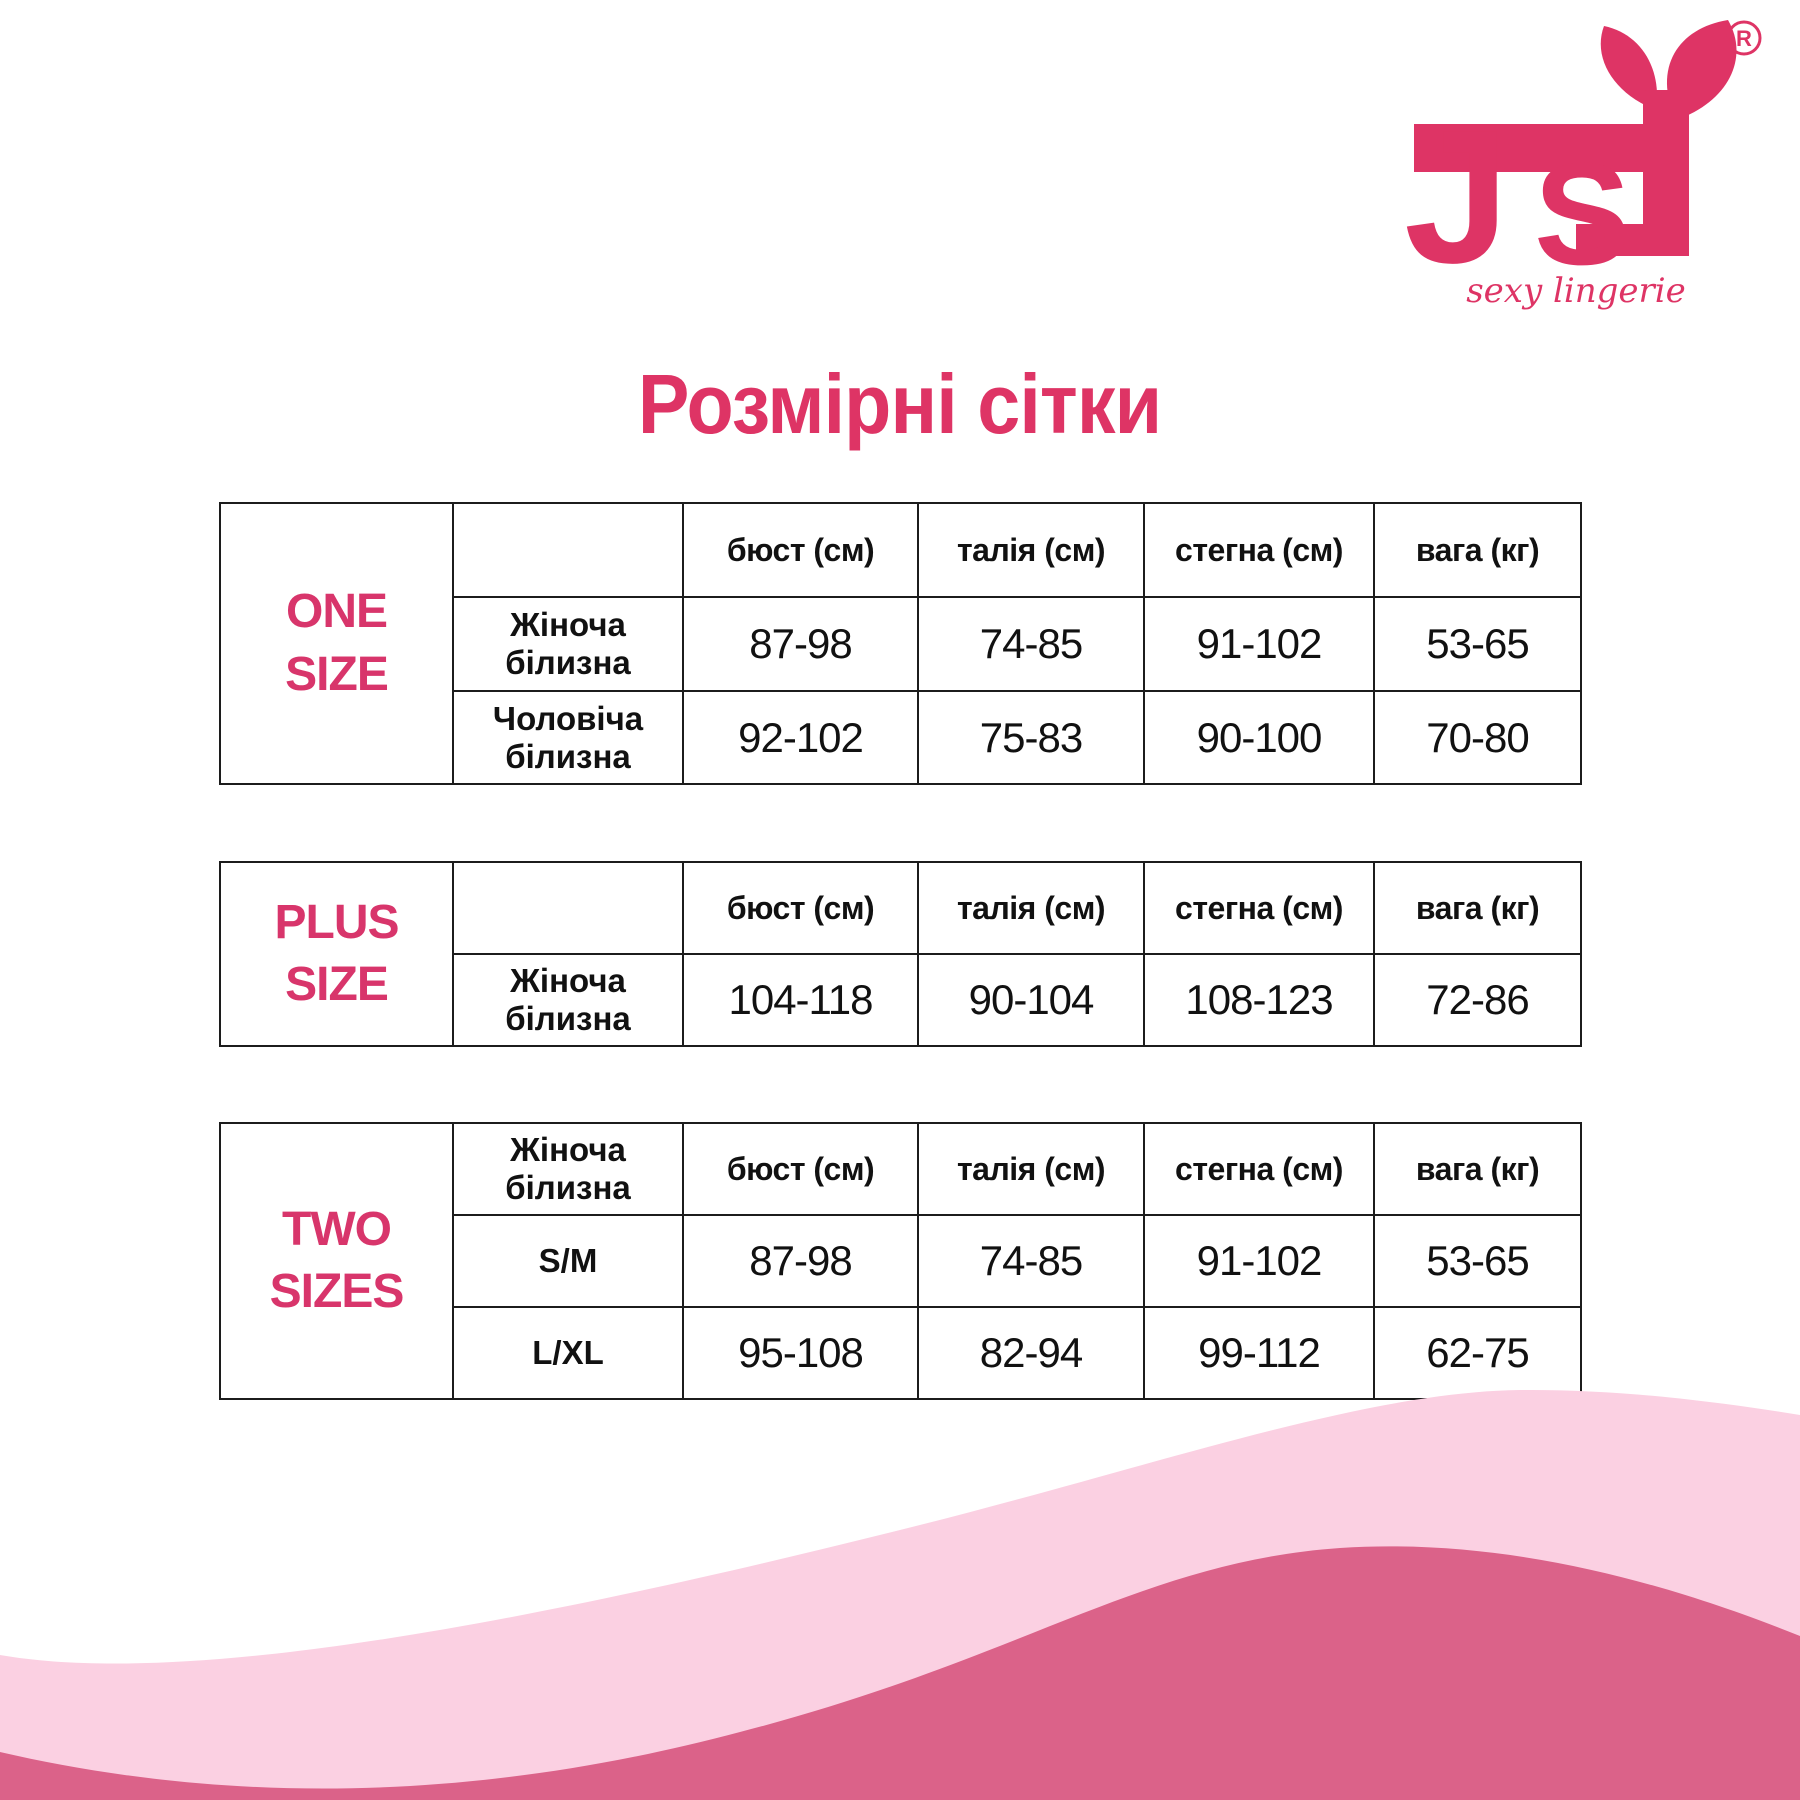 Image resolution: width=1800 pixels, height=1800 pixels. Describe the element at coordinates (1031, 1000) in the screenshot. I see `value-cell: 90-104` at that location.